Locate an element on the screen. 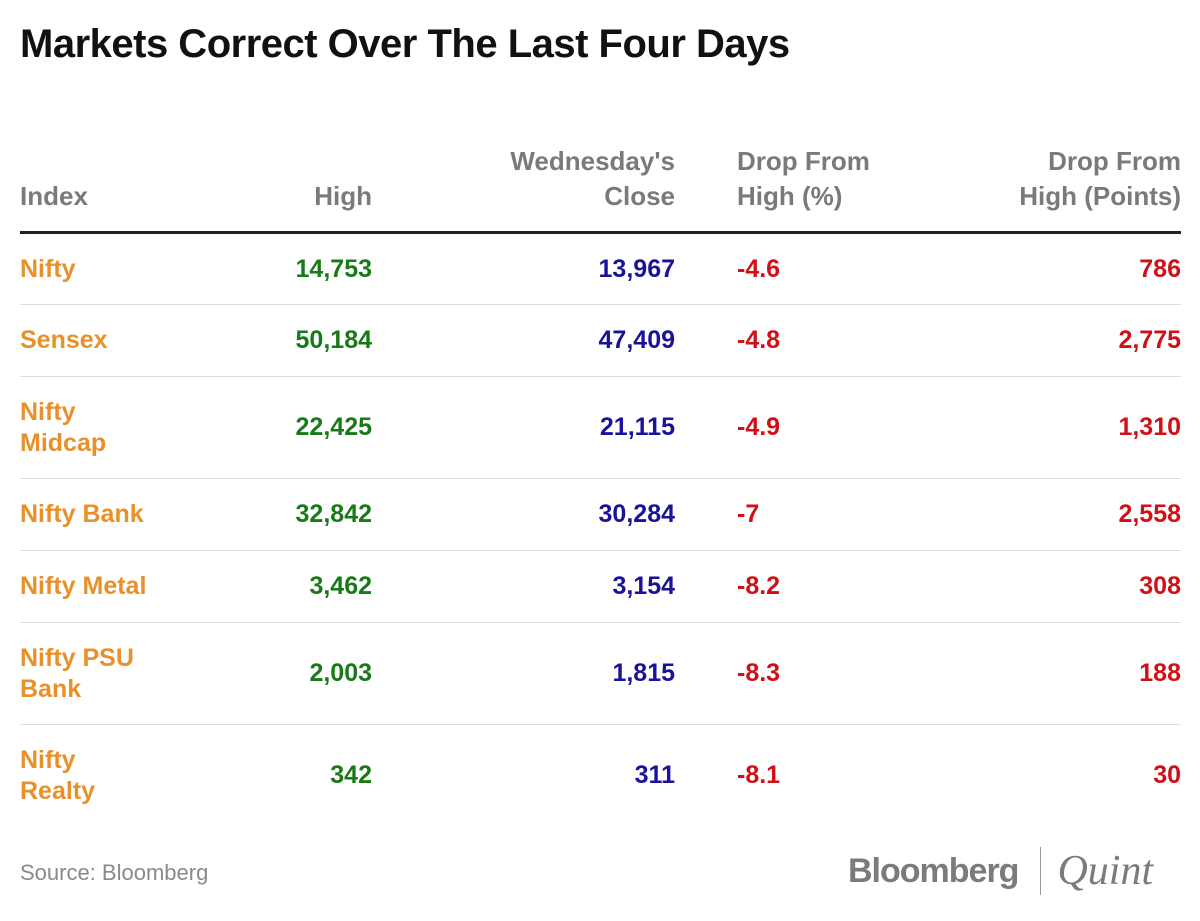 This screenshot has height=921, width=1200. table-row: Nifty 14,753 13,967 -4.6 786 is located at coordinates (600, 268).